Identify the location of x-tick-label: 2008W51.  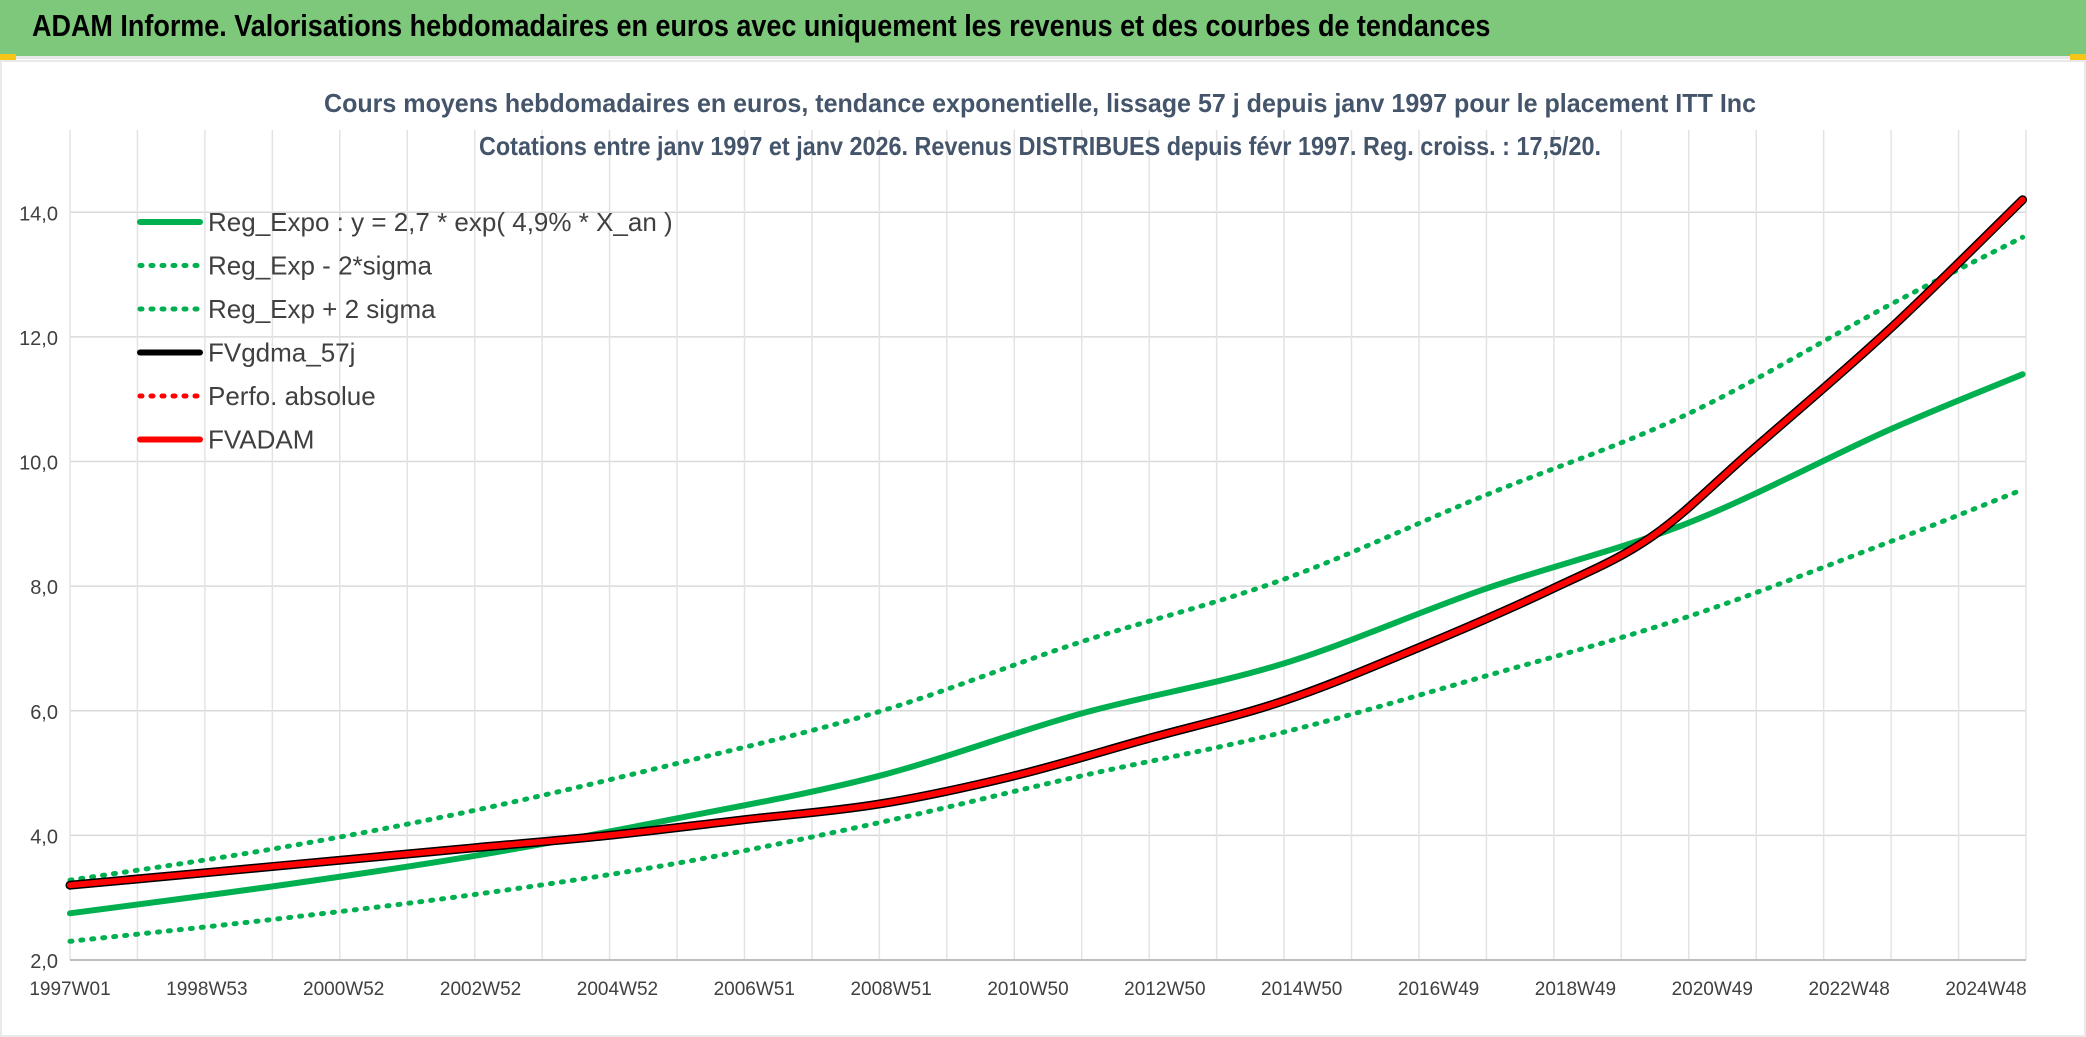
(890, 989).